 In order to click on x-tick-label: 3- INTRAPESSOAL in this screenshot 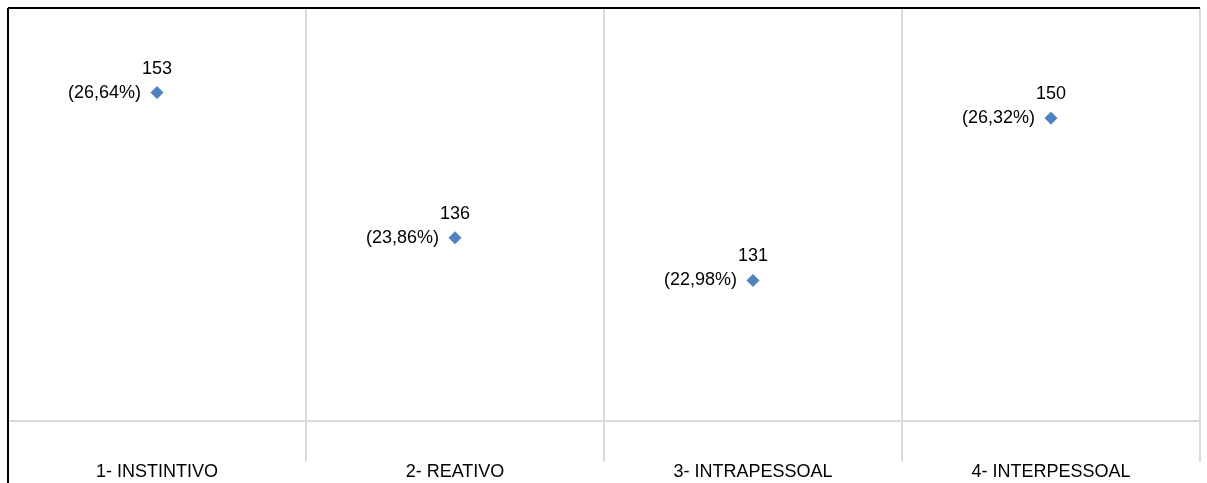, I will do `click(753, 471)`.